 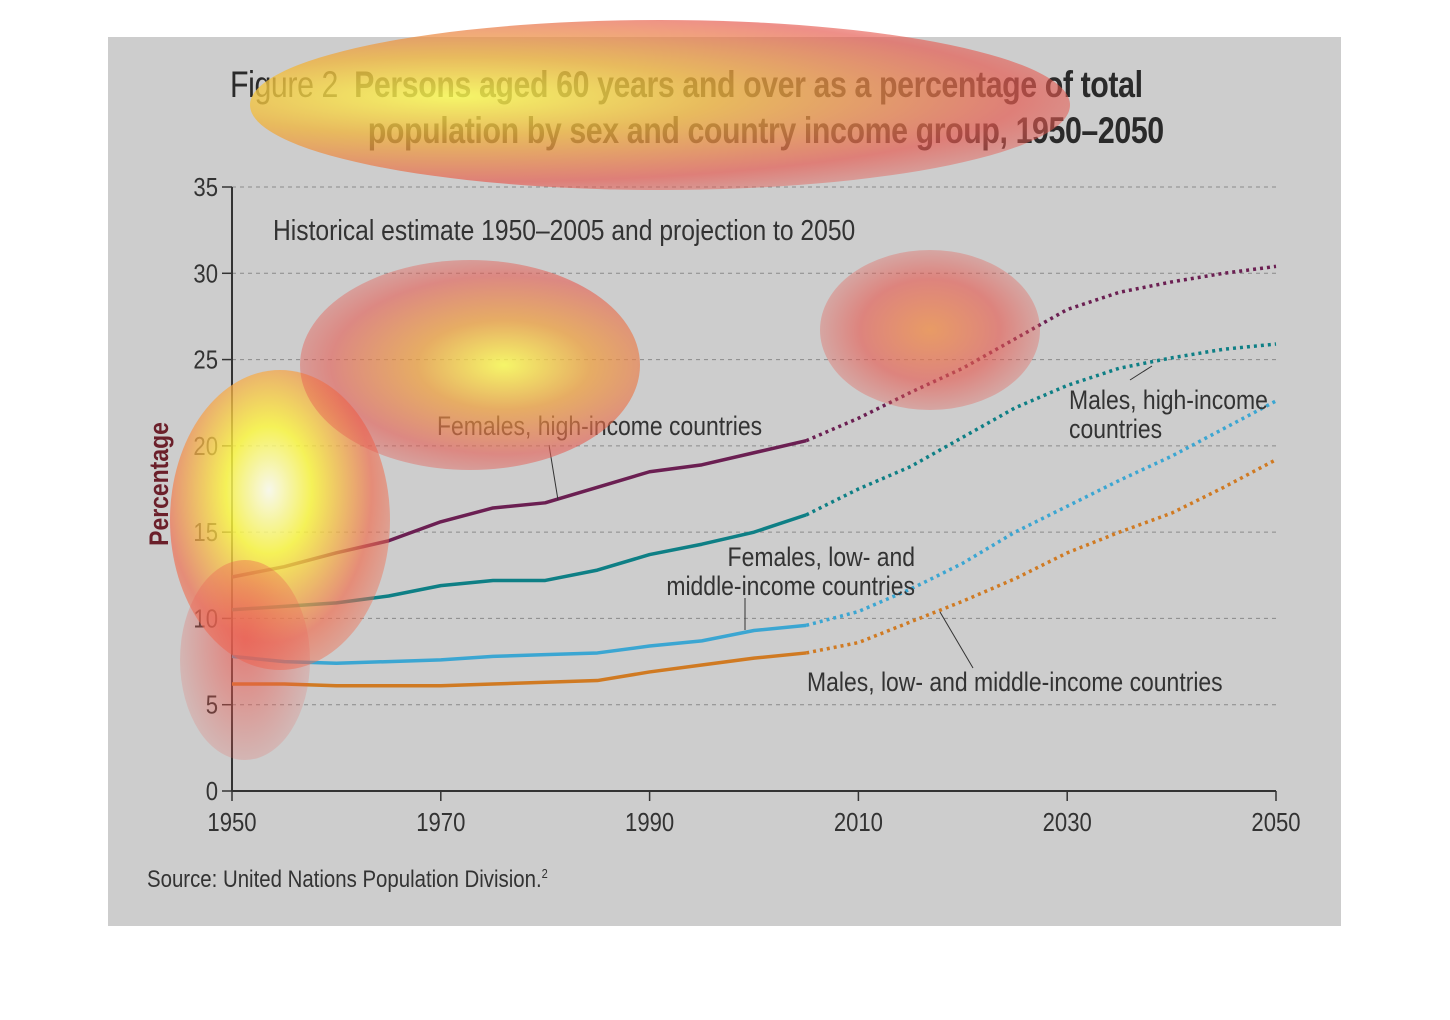 I want to click on y-tick-label: 20, so click(x=205, y=446).